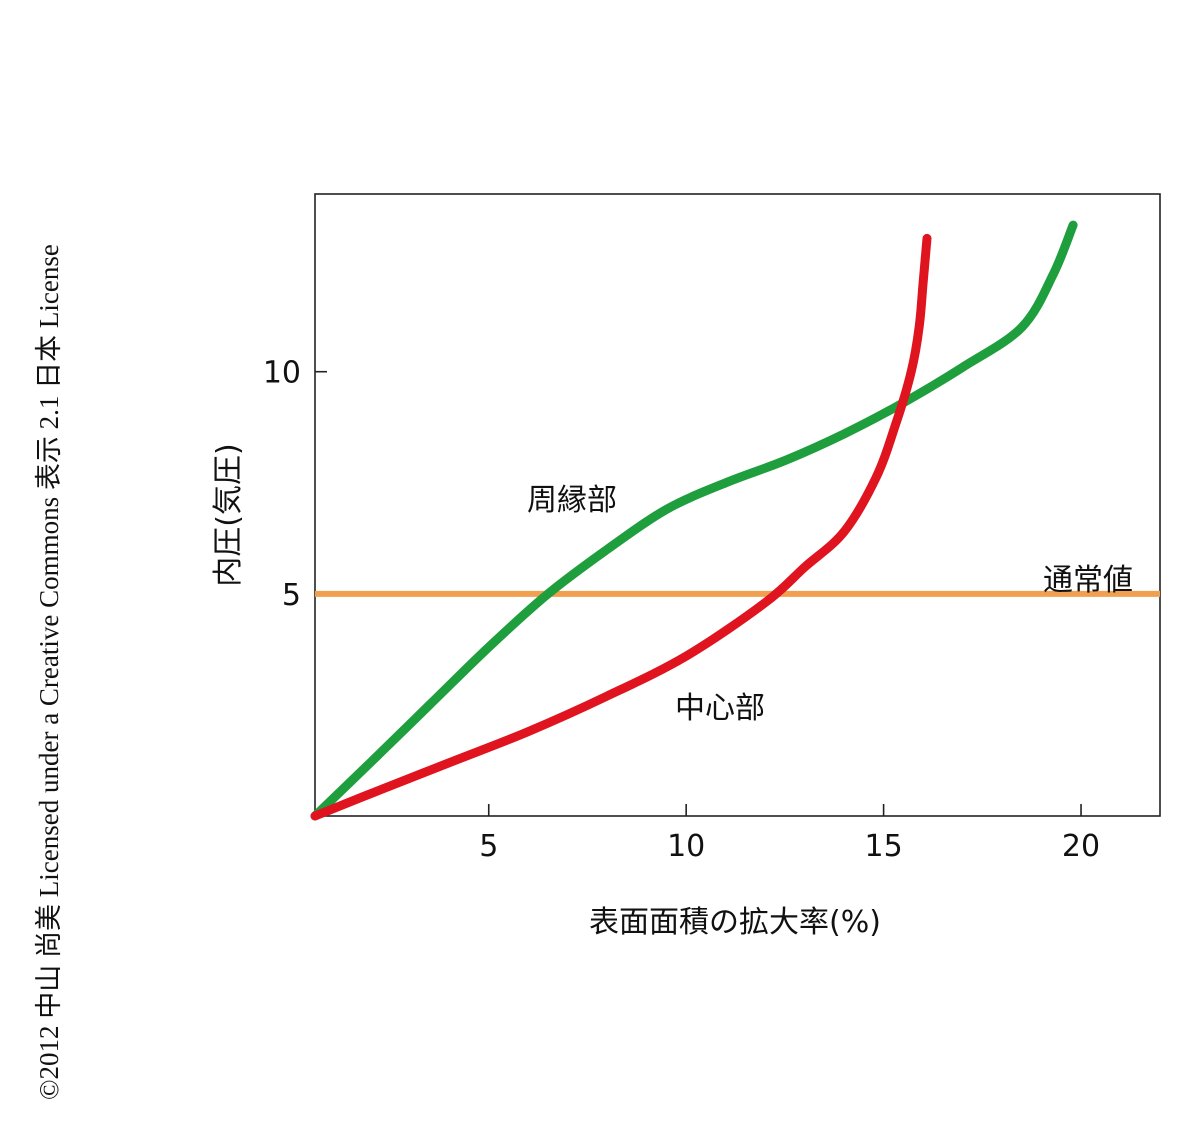 This screenshot has width=1200, height=1134. What do you see at coordinates (291, 595) in the screenshot?
I see `y-tick-label: 5` at bounding box center [291, 595].